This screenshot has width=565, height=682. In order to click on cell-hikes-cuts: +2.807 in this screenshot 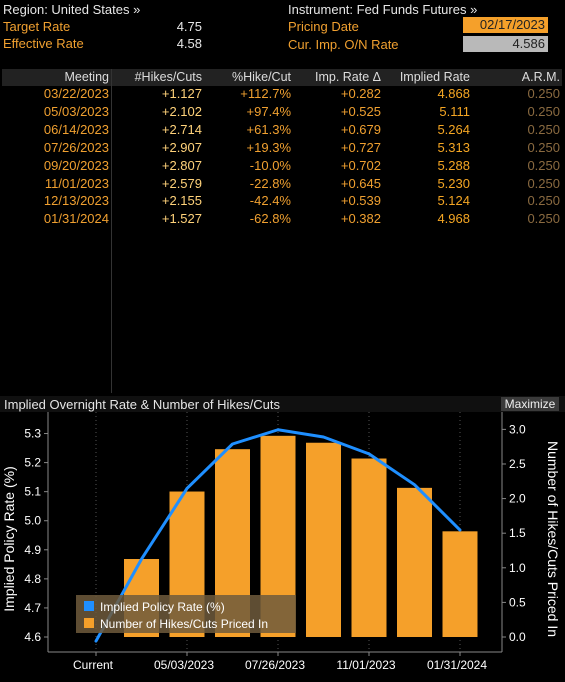, I will do `click(181, 165)`.